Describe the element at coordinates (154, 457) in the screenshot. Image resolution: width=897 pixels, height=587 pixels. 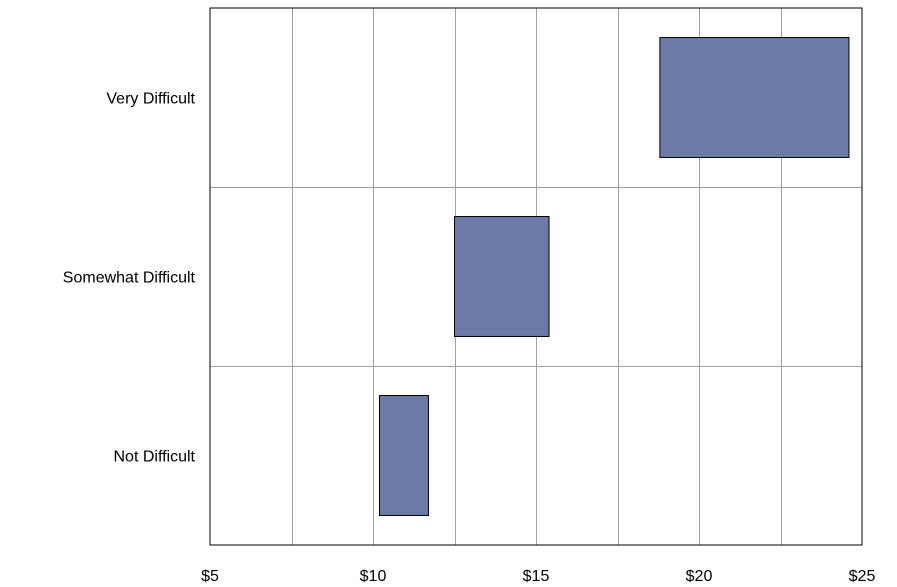
I see `category-label: Not Difficult` at that location.